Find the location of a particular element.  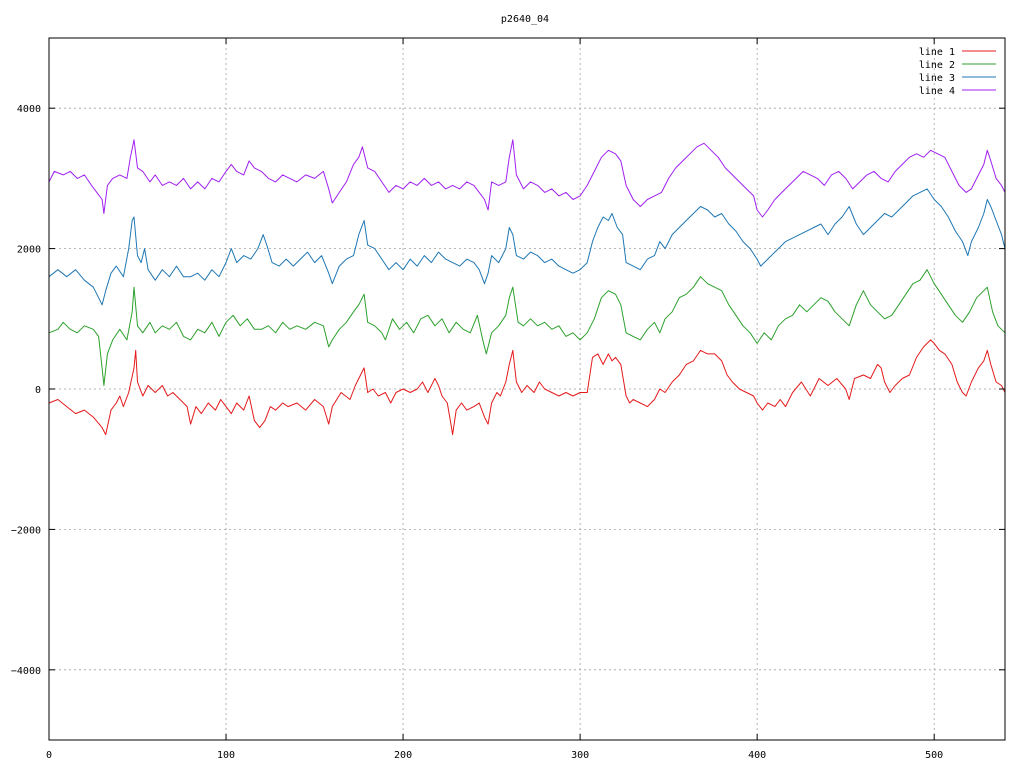

y-tick-label: −4000 is located at coordinates (26, 671).